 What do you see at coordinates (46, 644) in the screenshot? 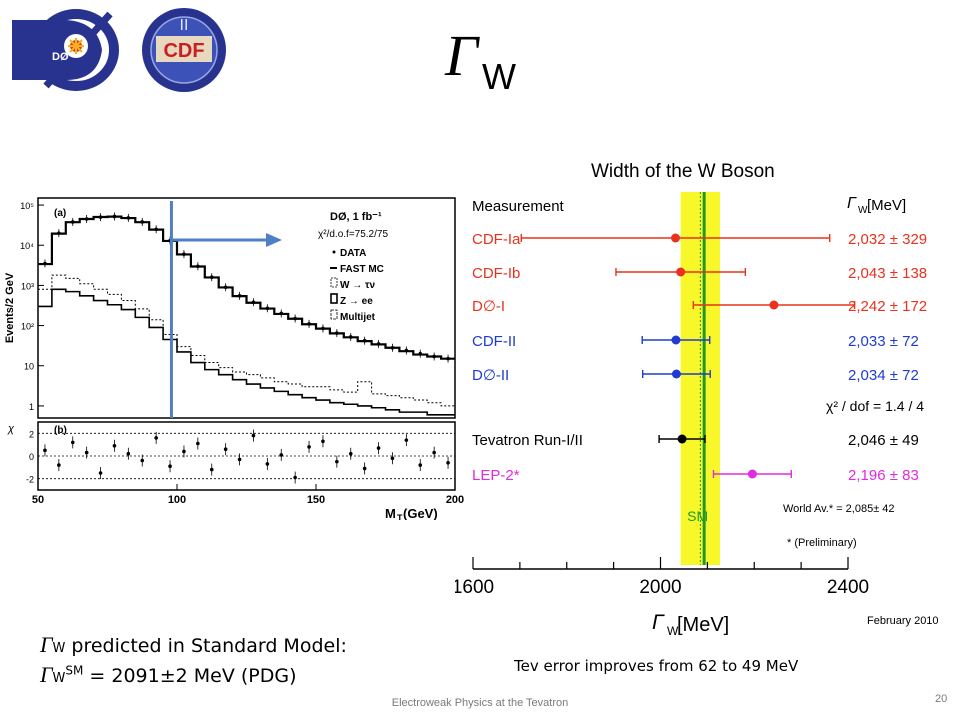
I see `bullet1-gamma: Γ` at bounding box center [46, 644].